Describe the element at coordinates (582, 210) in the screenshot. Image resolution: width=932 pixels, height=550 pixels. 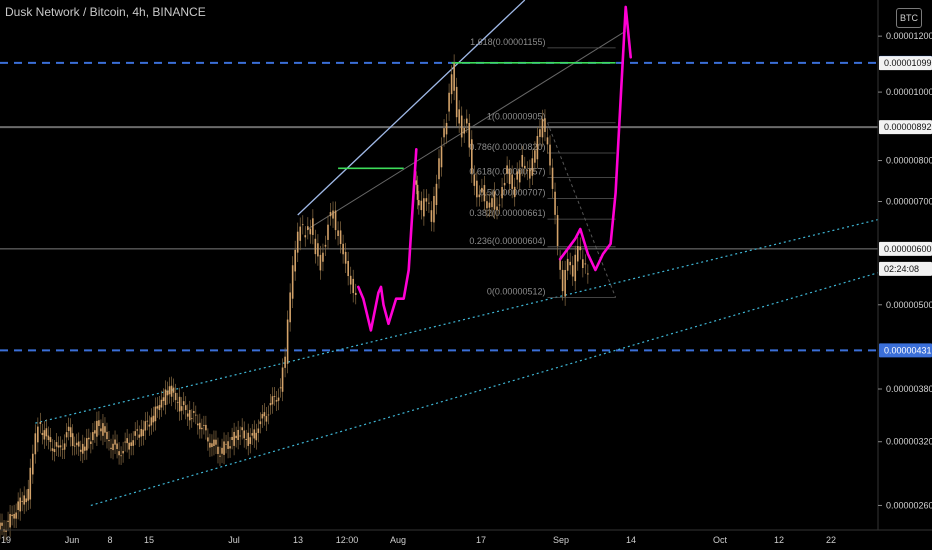
I see `fib-diagonal` at that location.